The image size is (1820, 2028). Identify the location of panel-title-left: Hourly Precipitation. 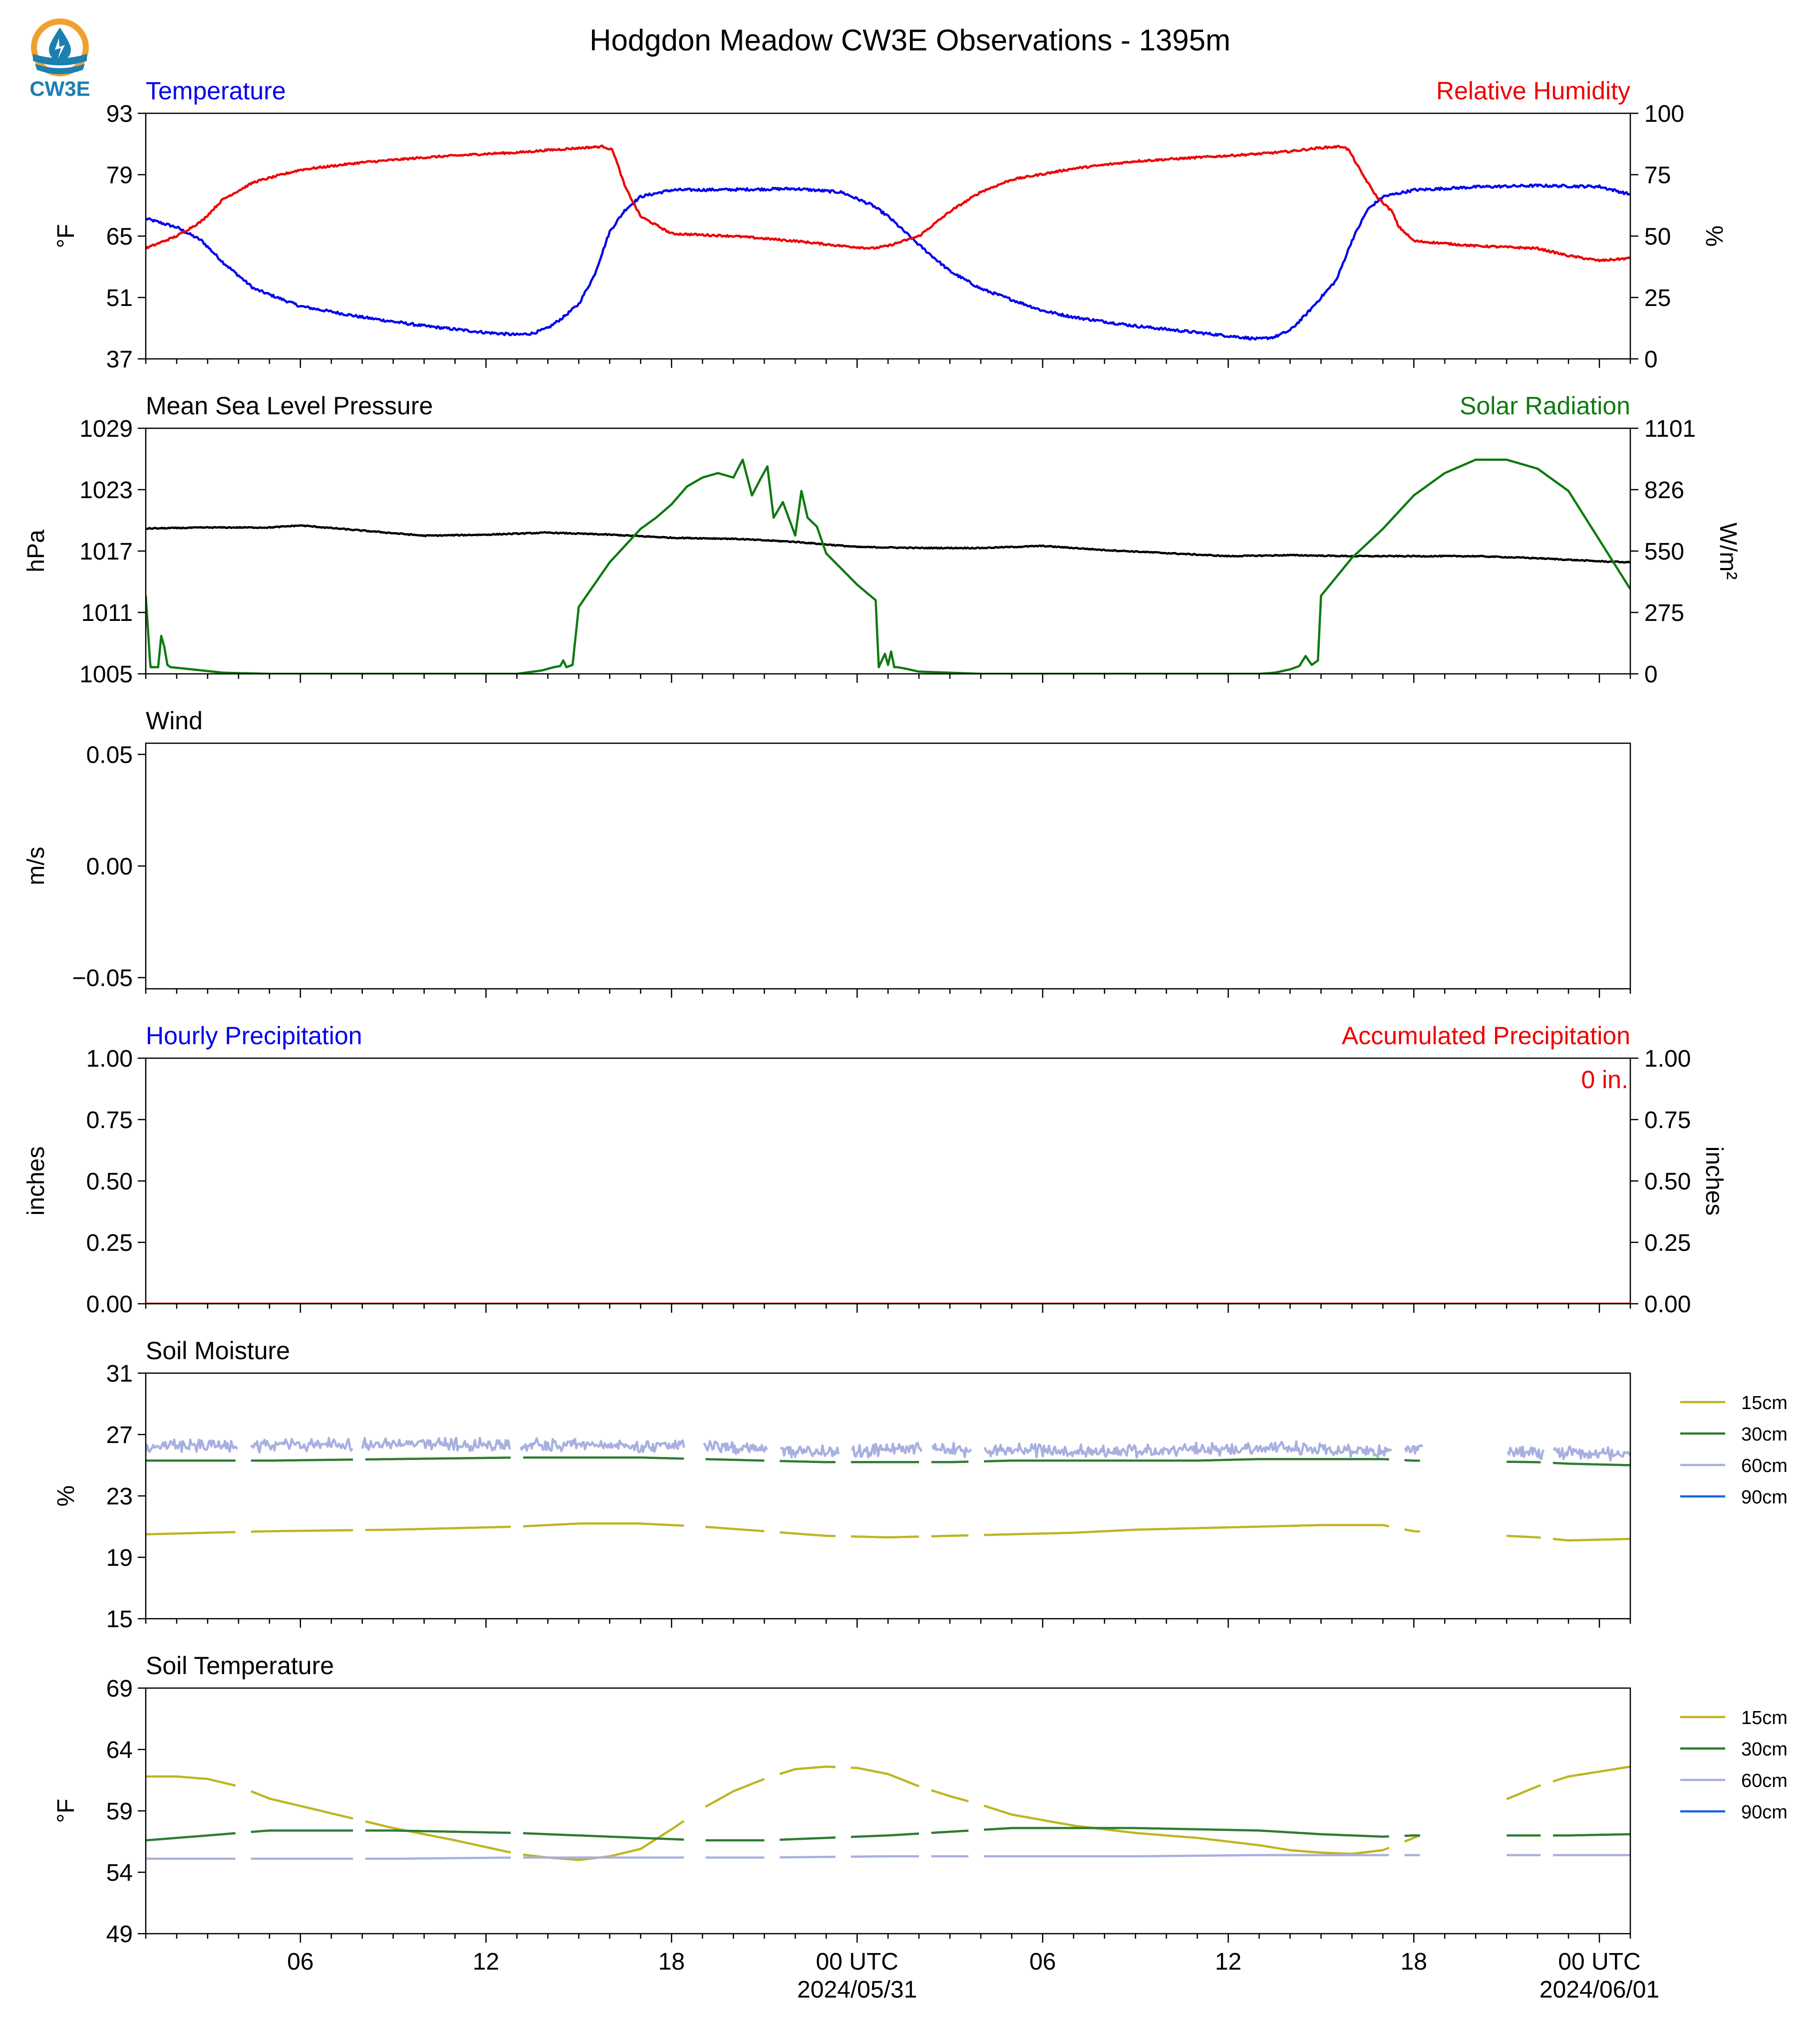
(254, 1036).